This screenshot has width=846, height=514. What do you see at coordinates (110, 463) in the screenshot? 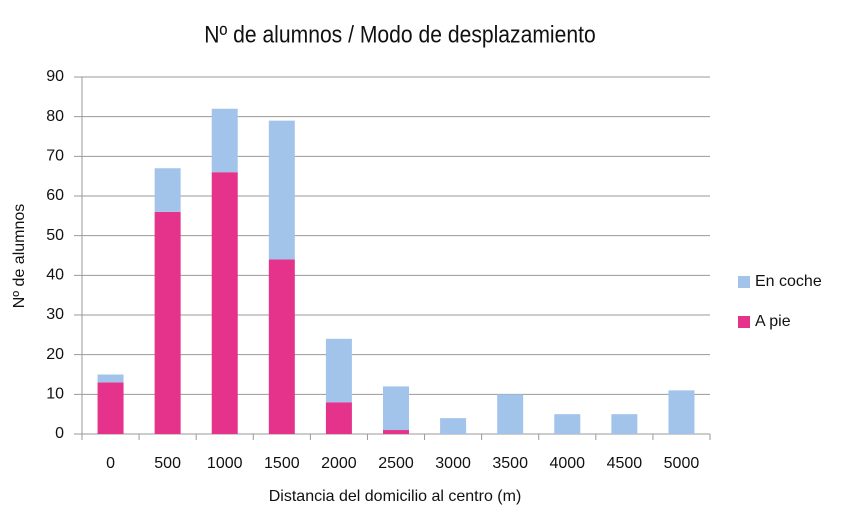
I see `x-tick-label: 0` at bounding box center [110, 463].